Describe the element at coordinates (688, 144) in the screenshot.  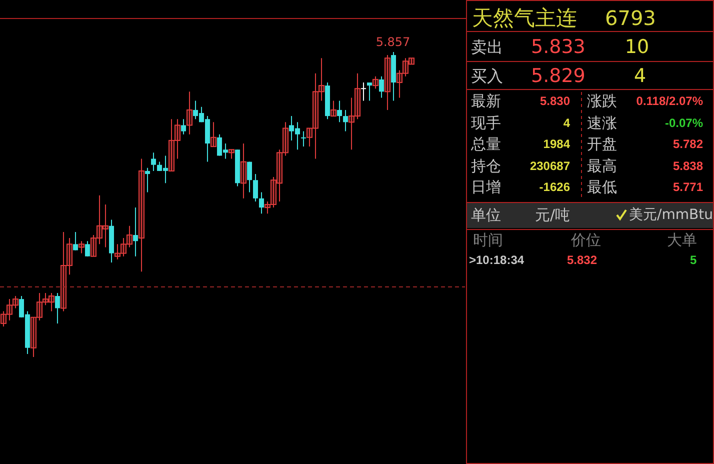
I see `text: 5.782` at that location.